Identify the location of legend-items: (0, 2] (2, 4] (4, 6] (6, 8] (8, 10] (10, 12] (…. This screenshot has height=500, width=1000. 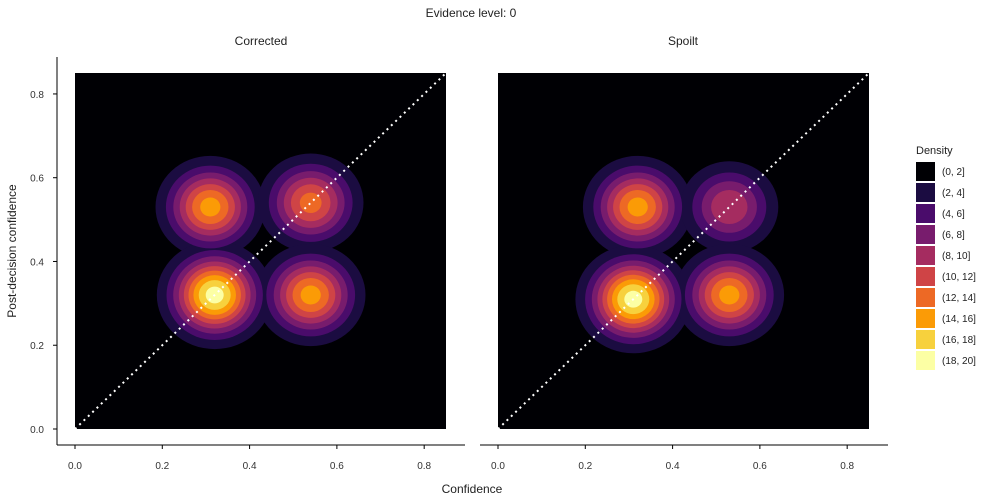
(946, 266).